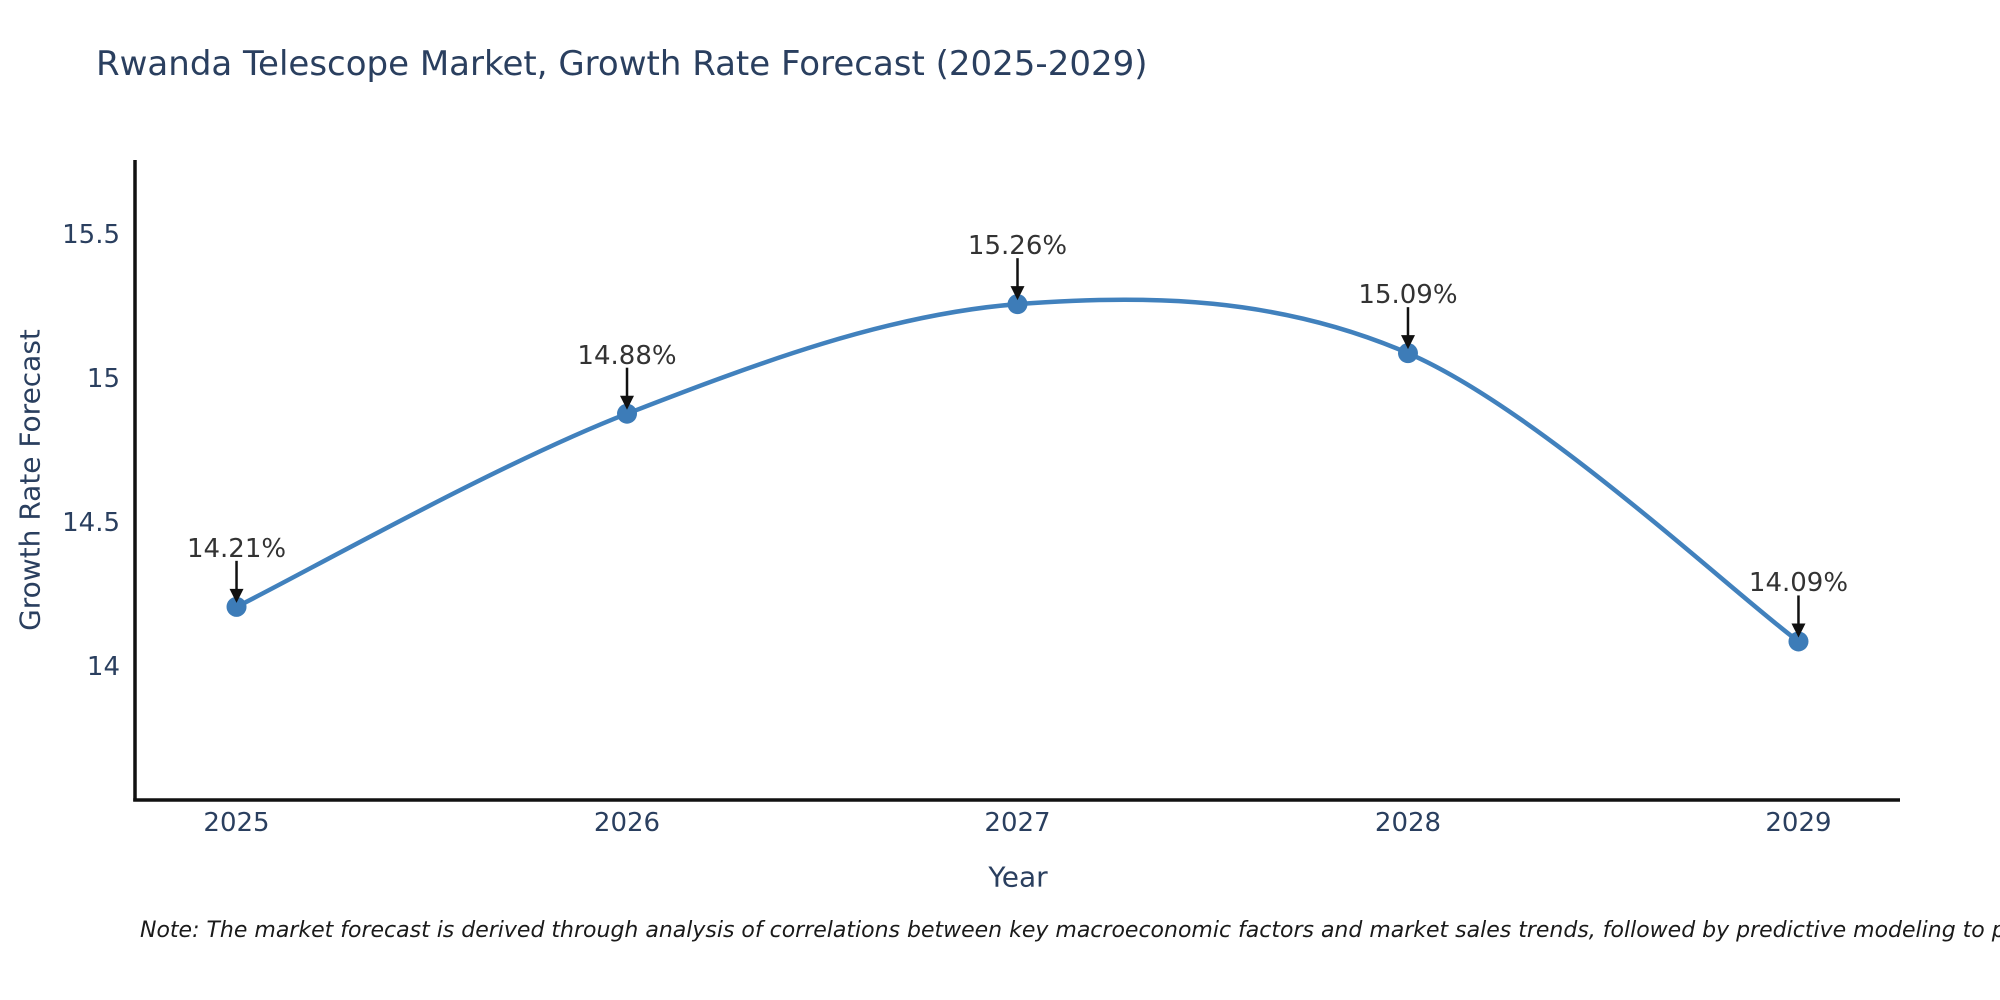 The height and width of the screenshot is (1000, 2000). What do you see at coordinates (1798, 583) in the screenshot?
I see `point-value-annotation: 14.09%` at bounding box center [1798, 583].